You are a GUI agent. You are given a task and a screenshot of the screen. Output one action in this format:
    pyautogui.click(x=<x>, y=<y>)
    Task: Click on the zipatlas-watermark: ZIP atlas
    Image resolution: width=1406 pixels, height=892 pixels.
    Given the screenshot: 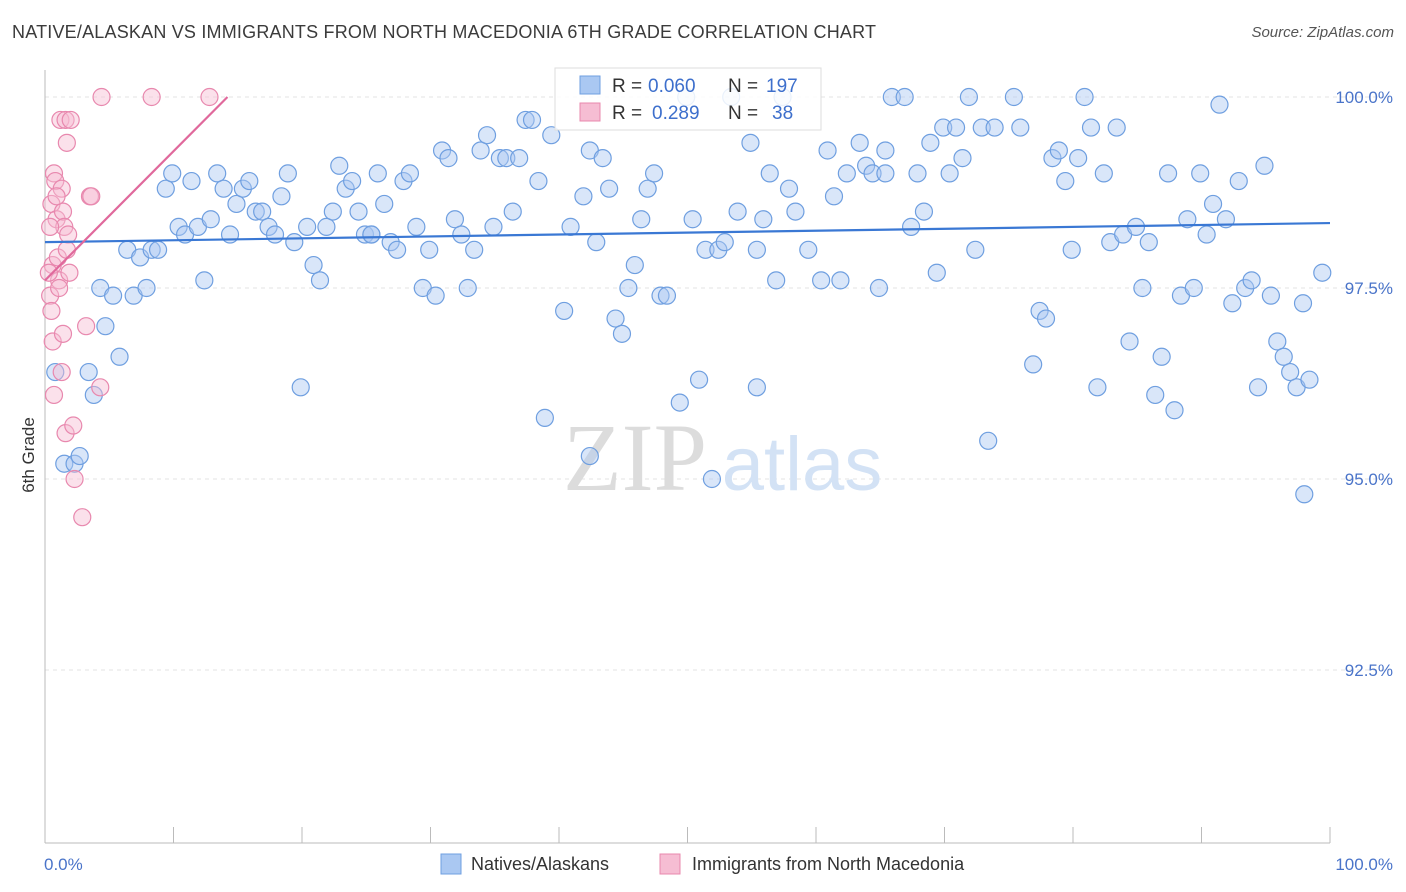 What is the action you would take?
    pyautogui.click(x=722, y=457)
    